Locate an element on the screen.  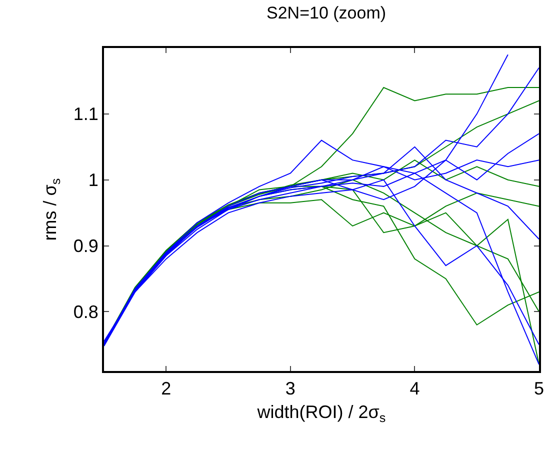
x-axis-title: width(ROI) / 2σ$_{s}$ is located at coordinates (321, 413).